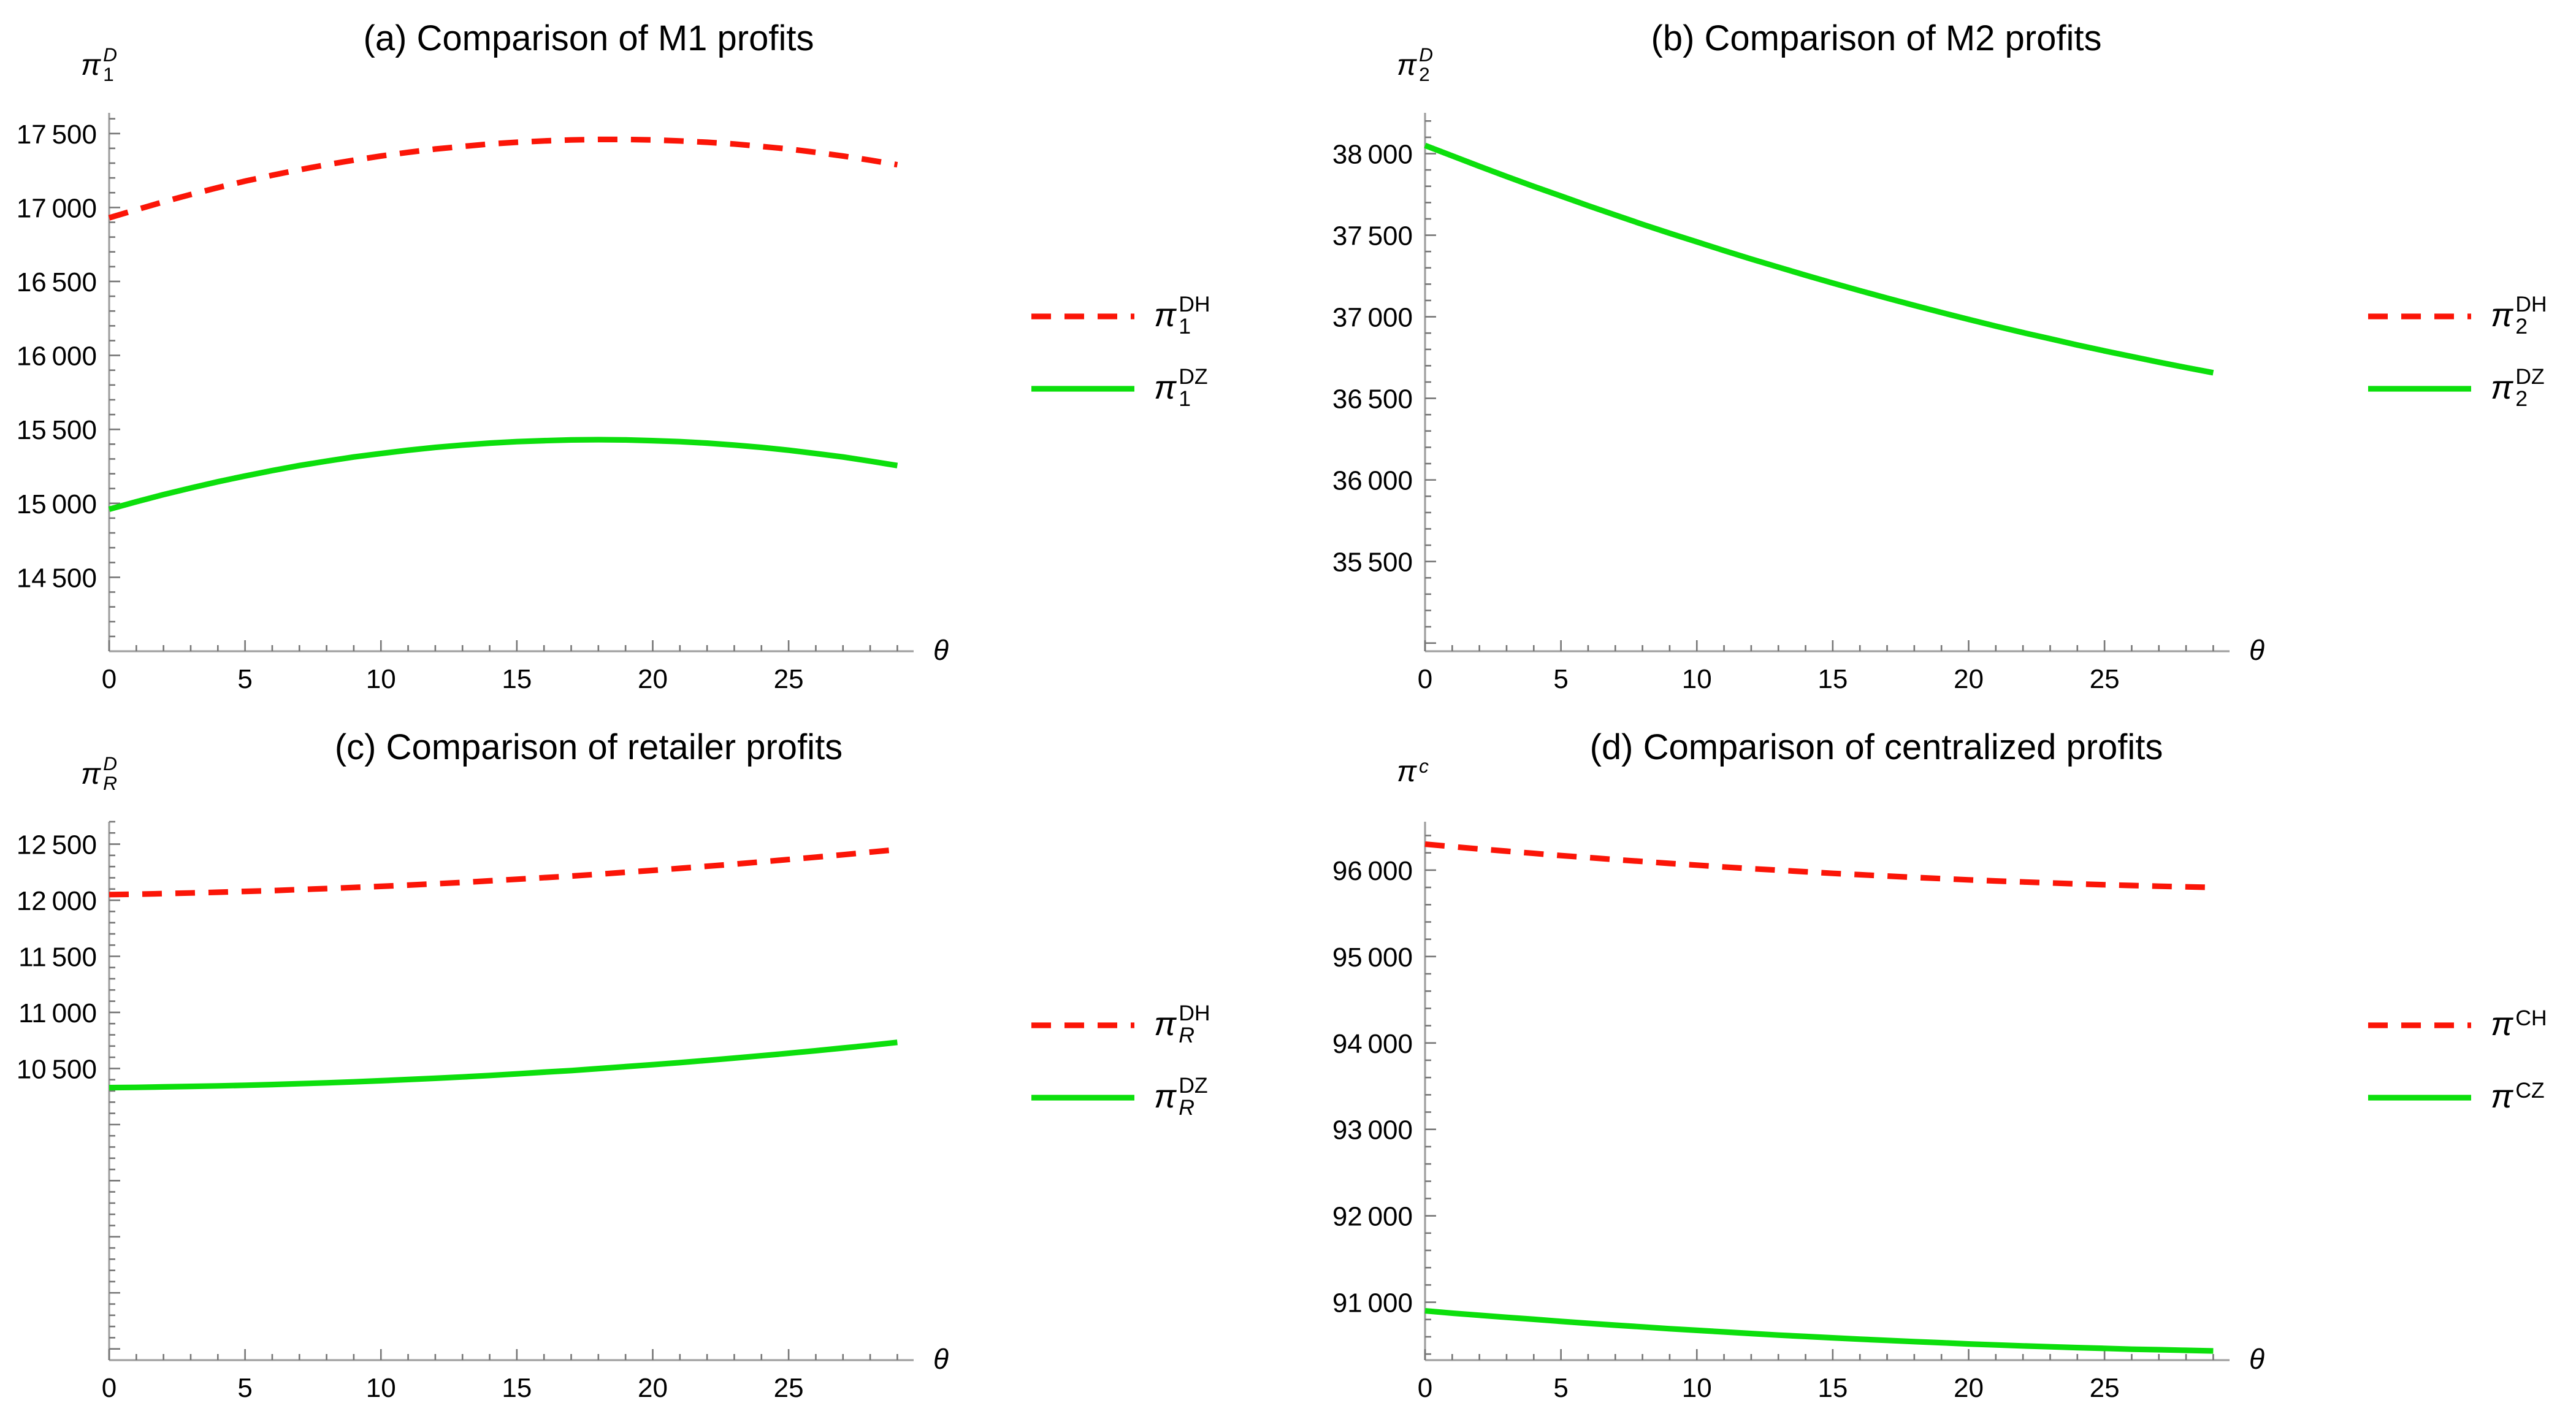 This screenshot has width=2576, height=1419. I want to click on legend-label: π DZ 2, so click(2518, 387).